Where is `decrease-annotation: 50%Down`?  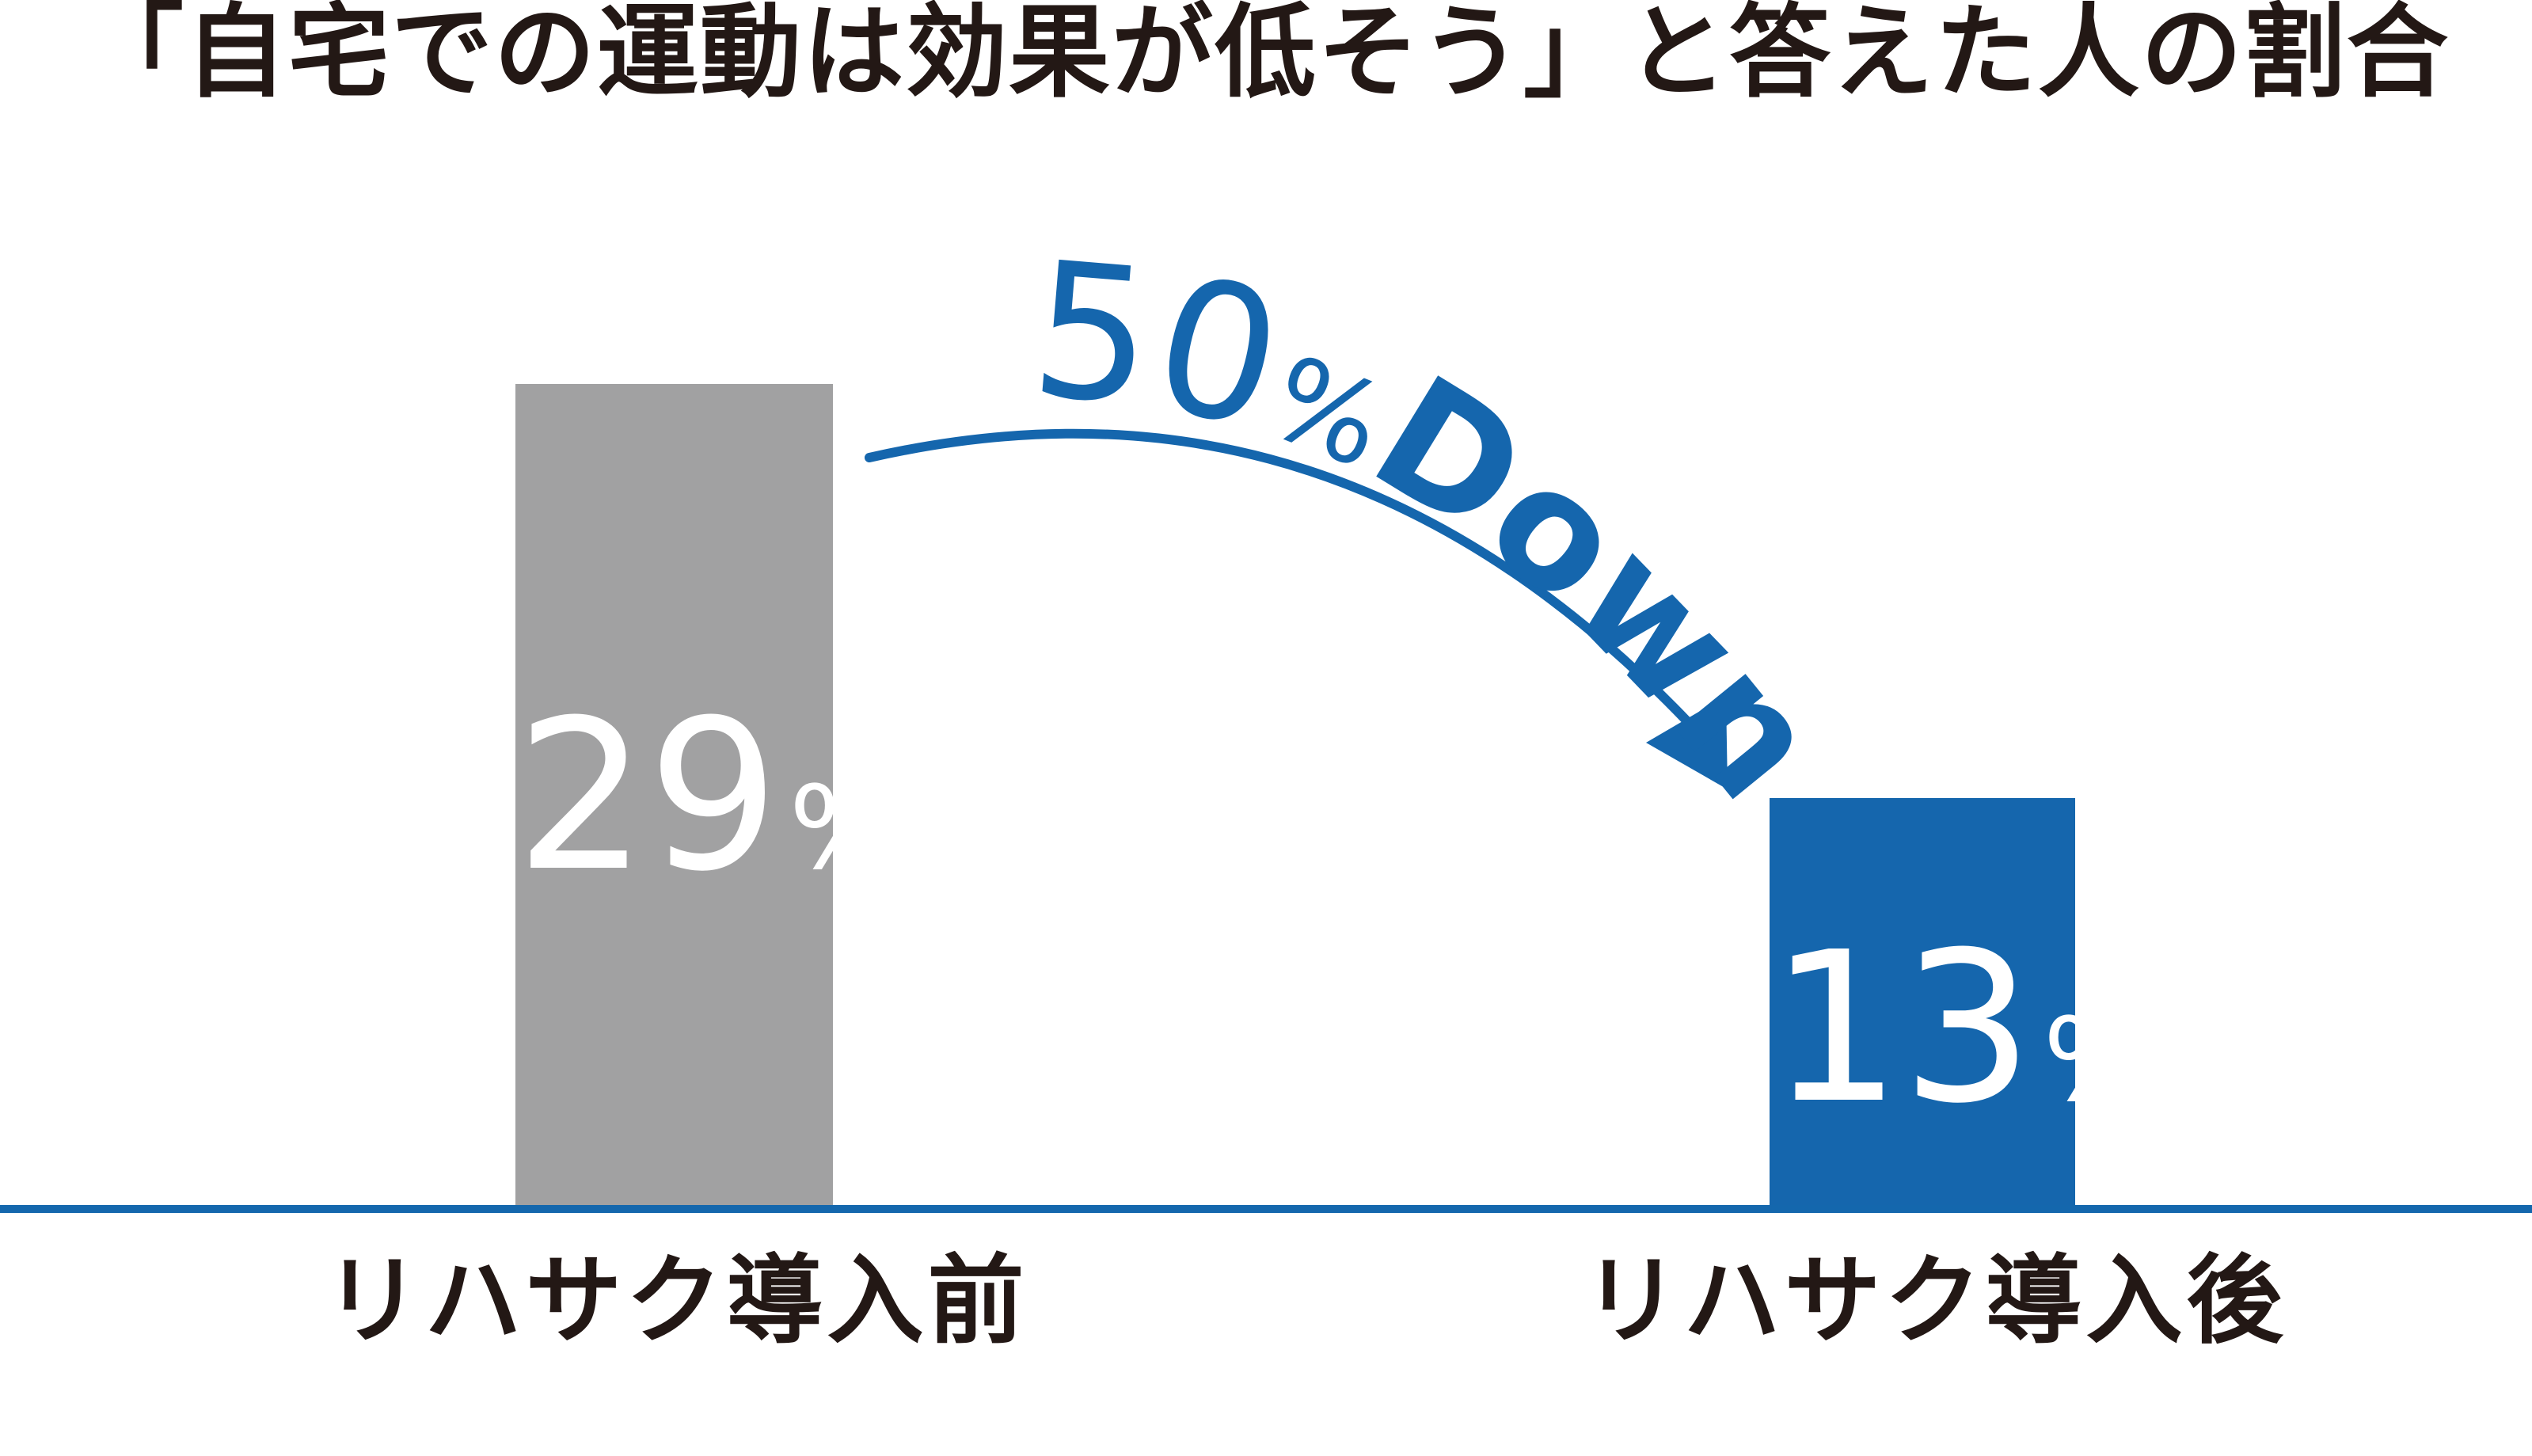
decrease-annotation: 50%Down is located at coordinates (1441, 527).